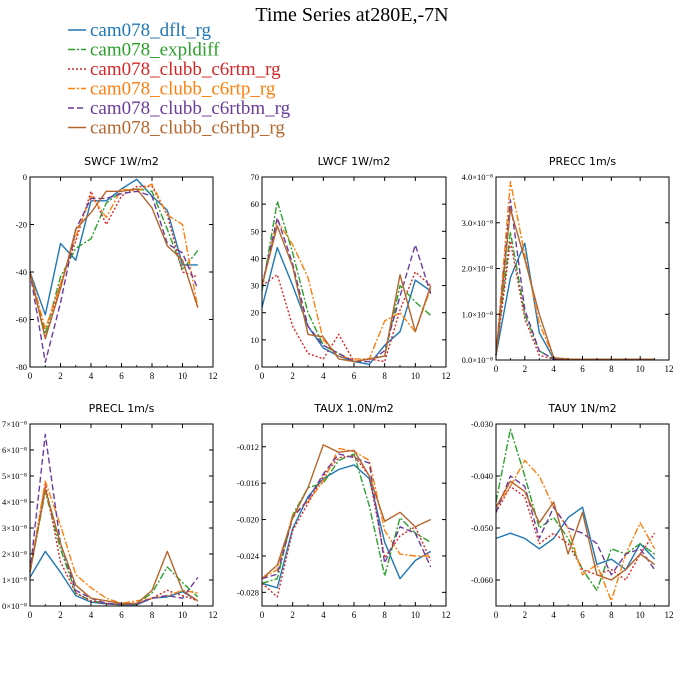 Image resolution: width=700 pixels, height=700 pixels. Describe the element at coordinates (14, 502) in the screenshot. I see `y-tick-label: 4×10⁻⁸` at that location.